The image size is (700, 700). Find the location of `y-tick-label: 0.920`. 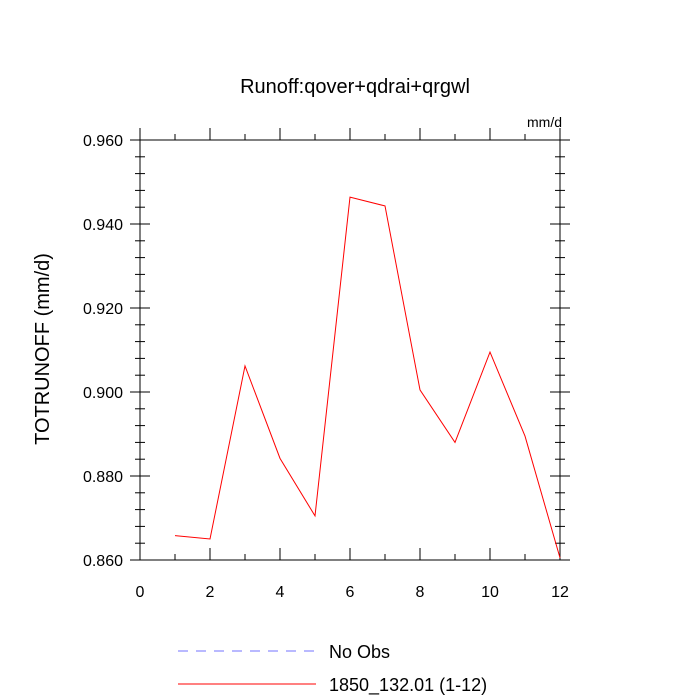

y-tick-label: 0.920 is located at coordinates (103, 309).